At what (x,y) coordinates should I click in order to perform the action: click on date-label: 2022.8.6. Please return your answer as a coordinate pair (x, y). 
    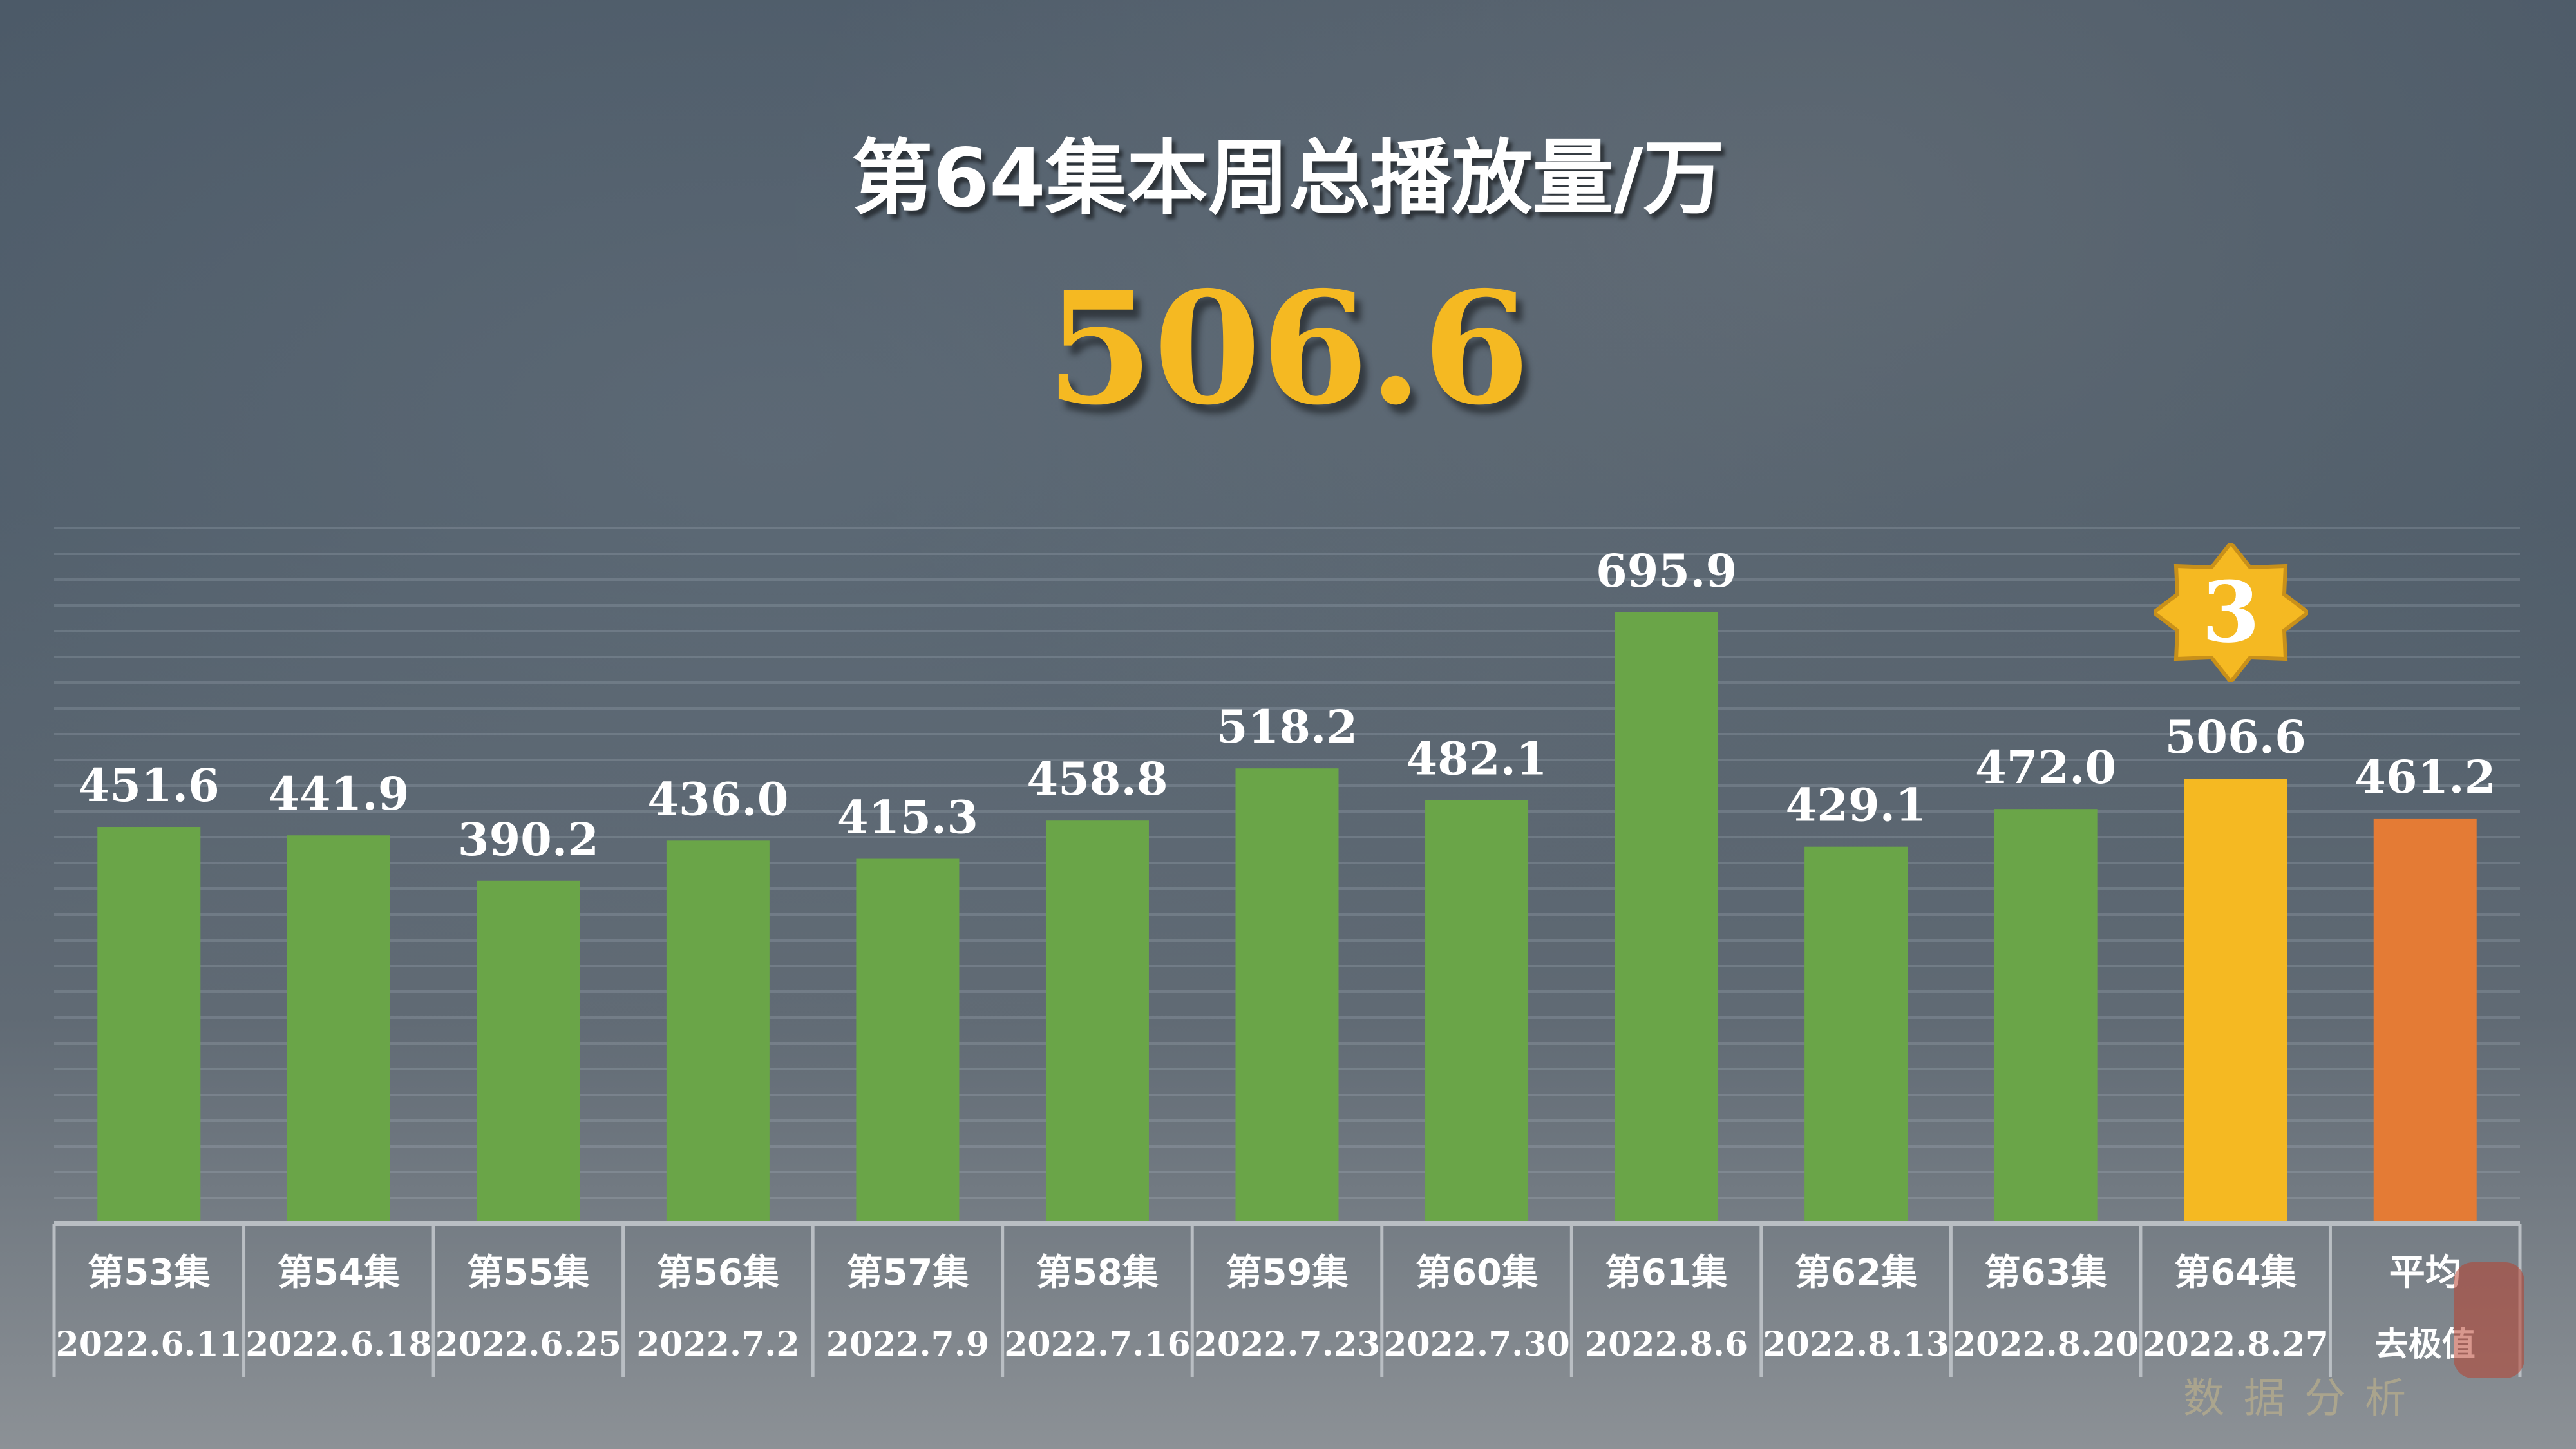
    Looking at the image, I should click on (1667, 1345).